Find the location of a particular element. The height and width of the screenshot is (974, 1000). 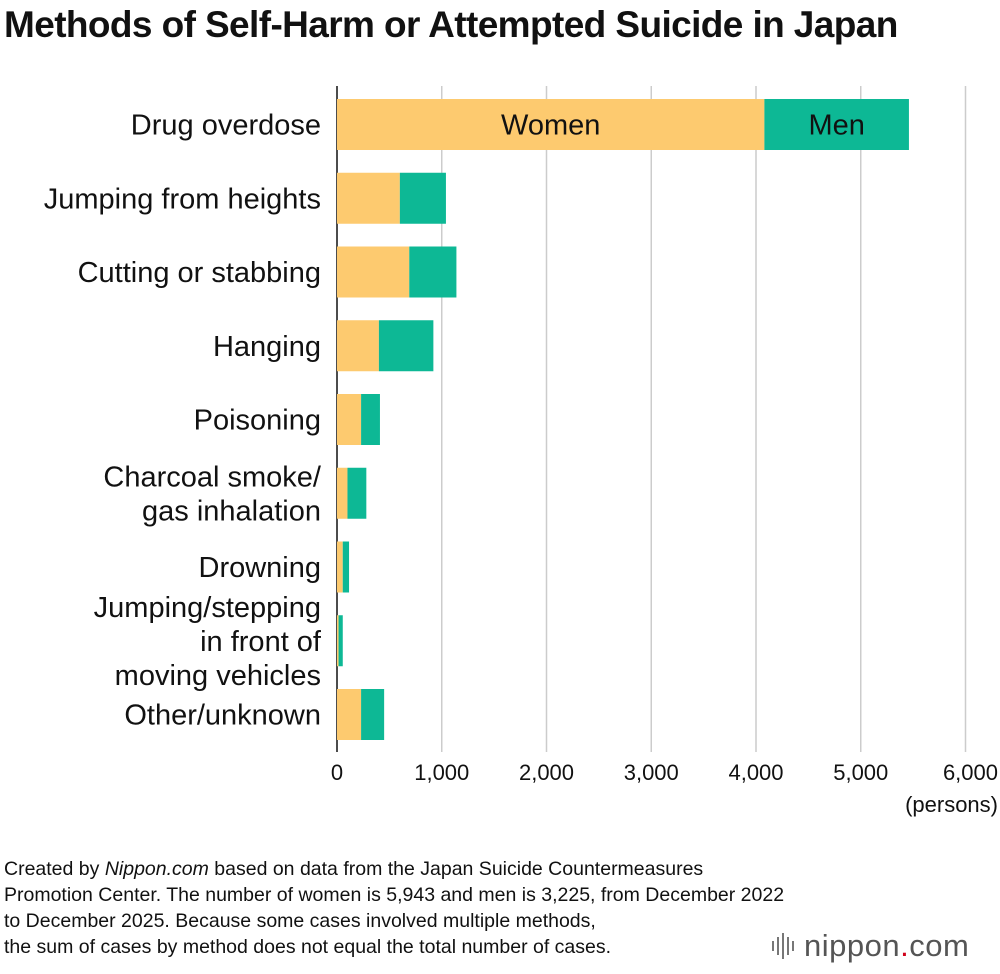

legend-men-label: Men is located at coordinates (836, 126).